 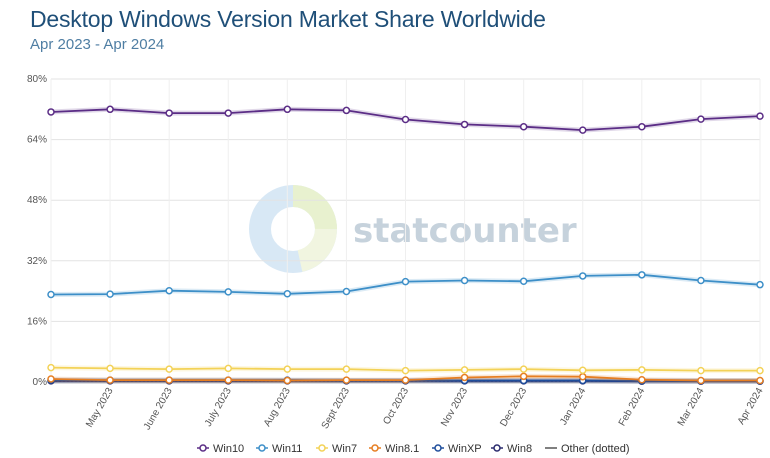 I want to click on y-tick-label: 48%, so click(x=37, y=200).